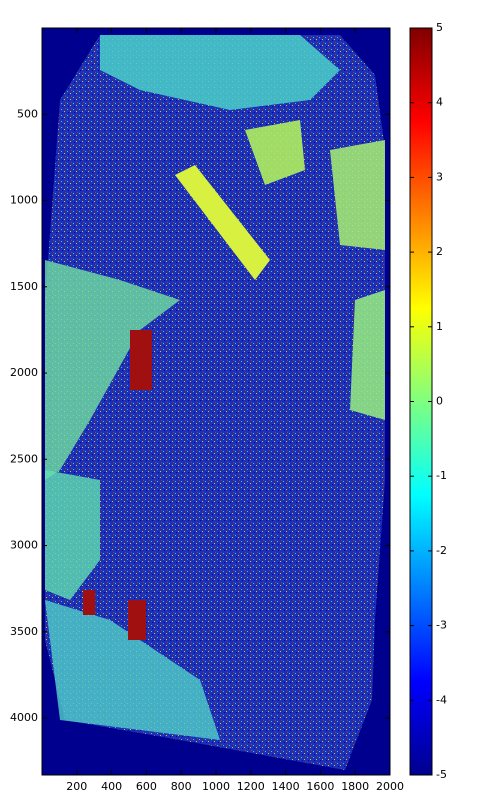 The width and height of the screenshot is (490, 797). Describe the element at coordinates (441, 699) in the screenshot. I see `colorbar-tick-label: -4` at that location.